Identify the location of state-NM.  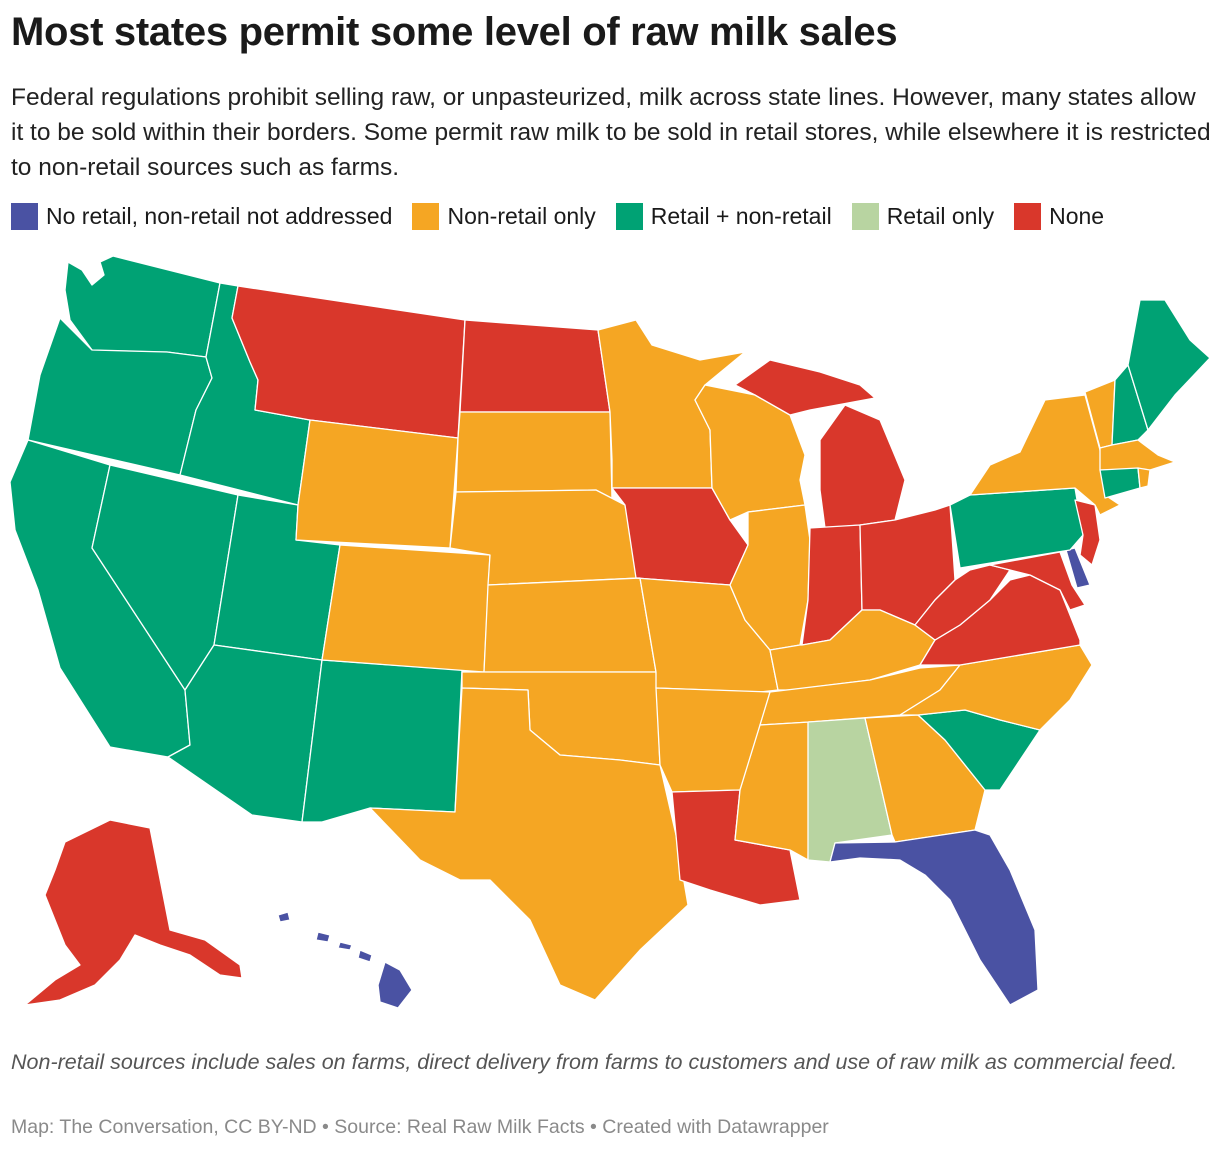
(382, 741).